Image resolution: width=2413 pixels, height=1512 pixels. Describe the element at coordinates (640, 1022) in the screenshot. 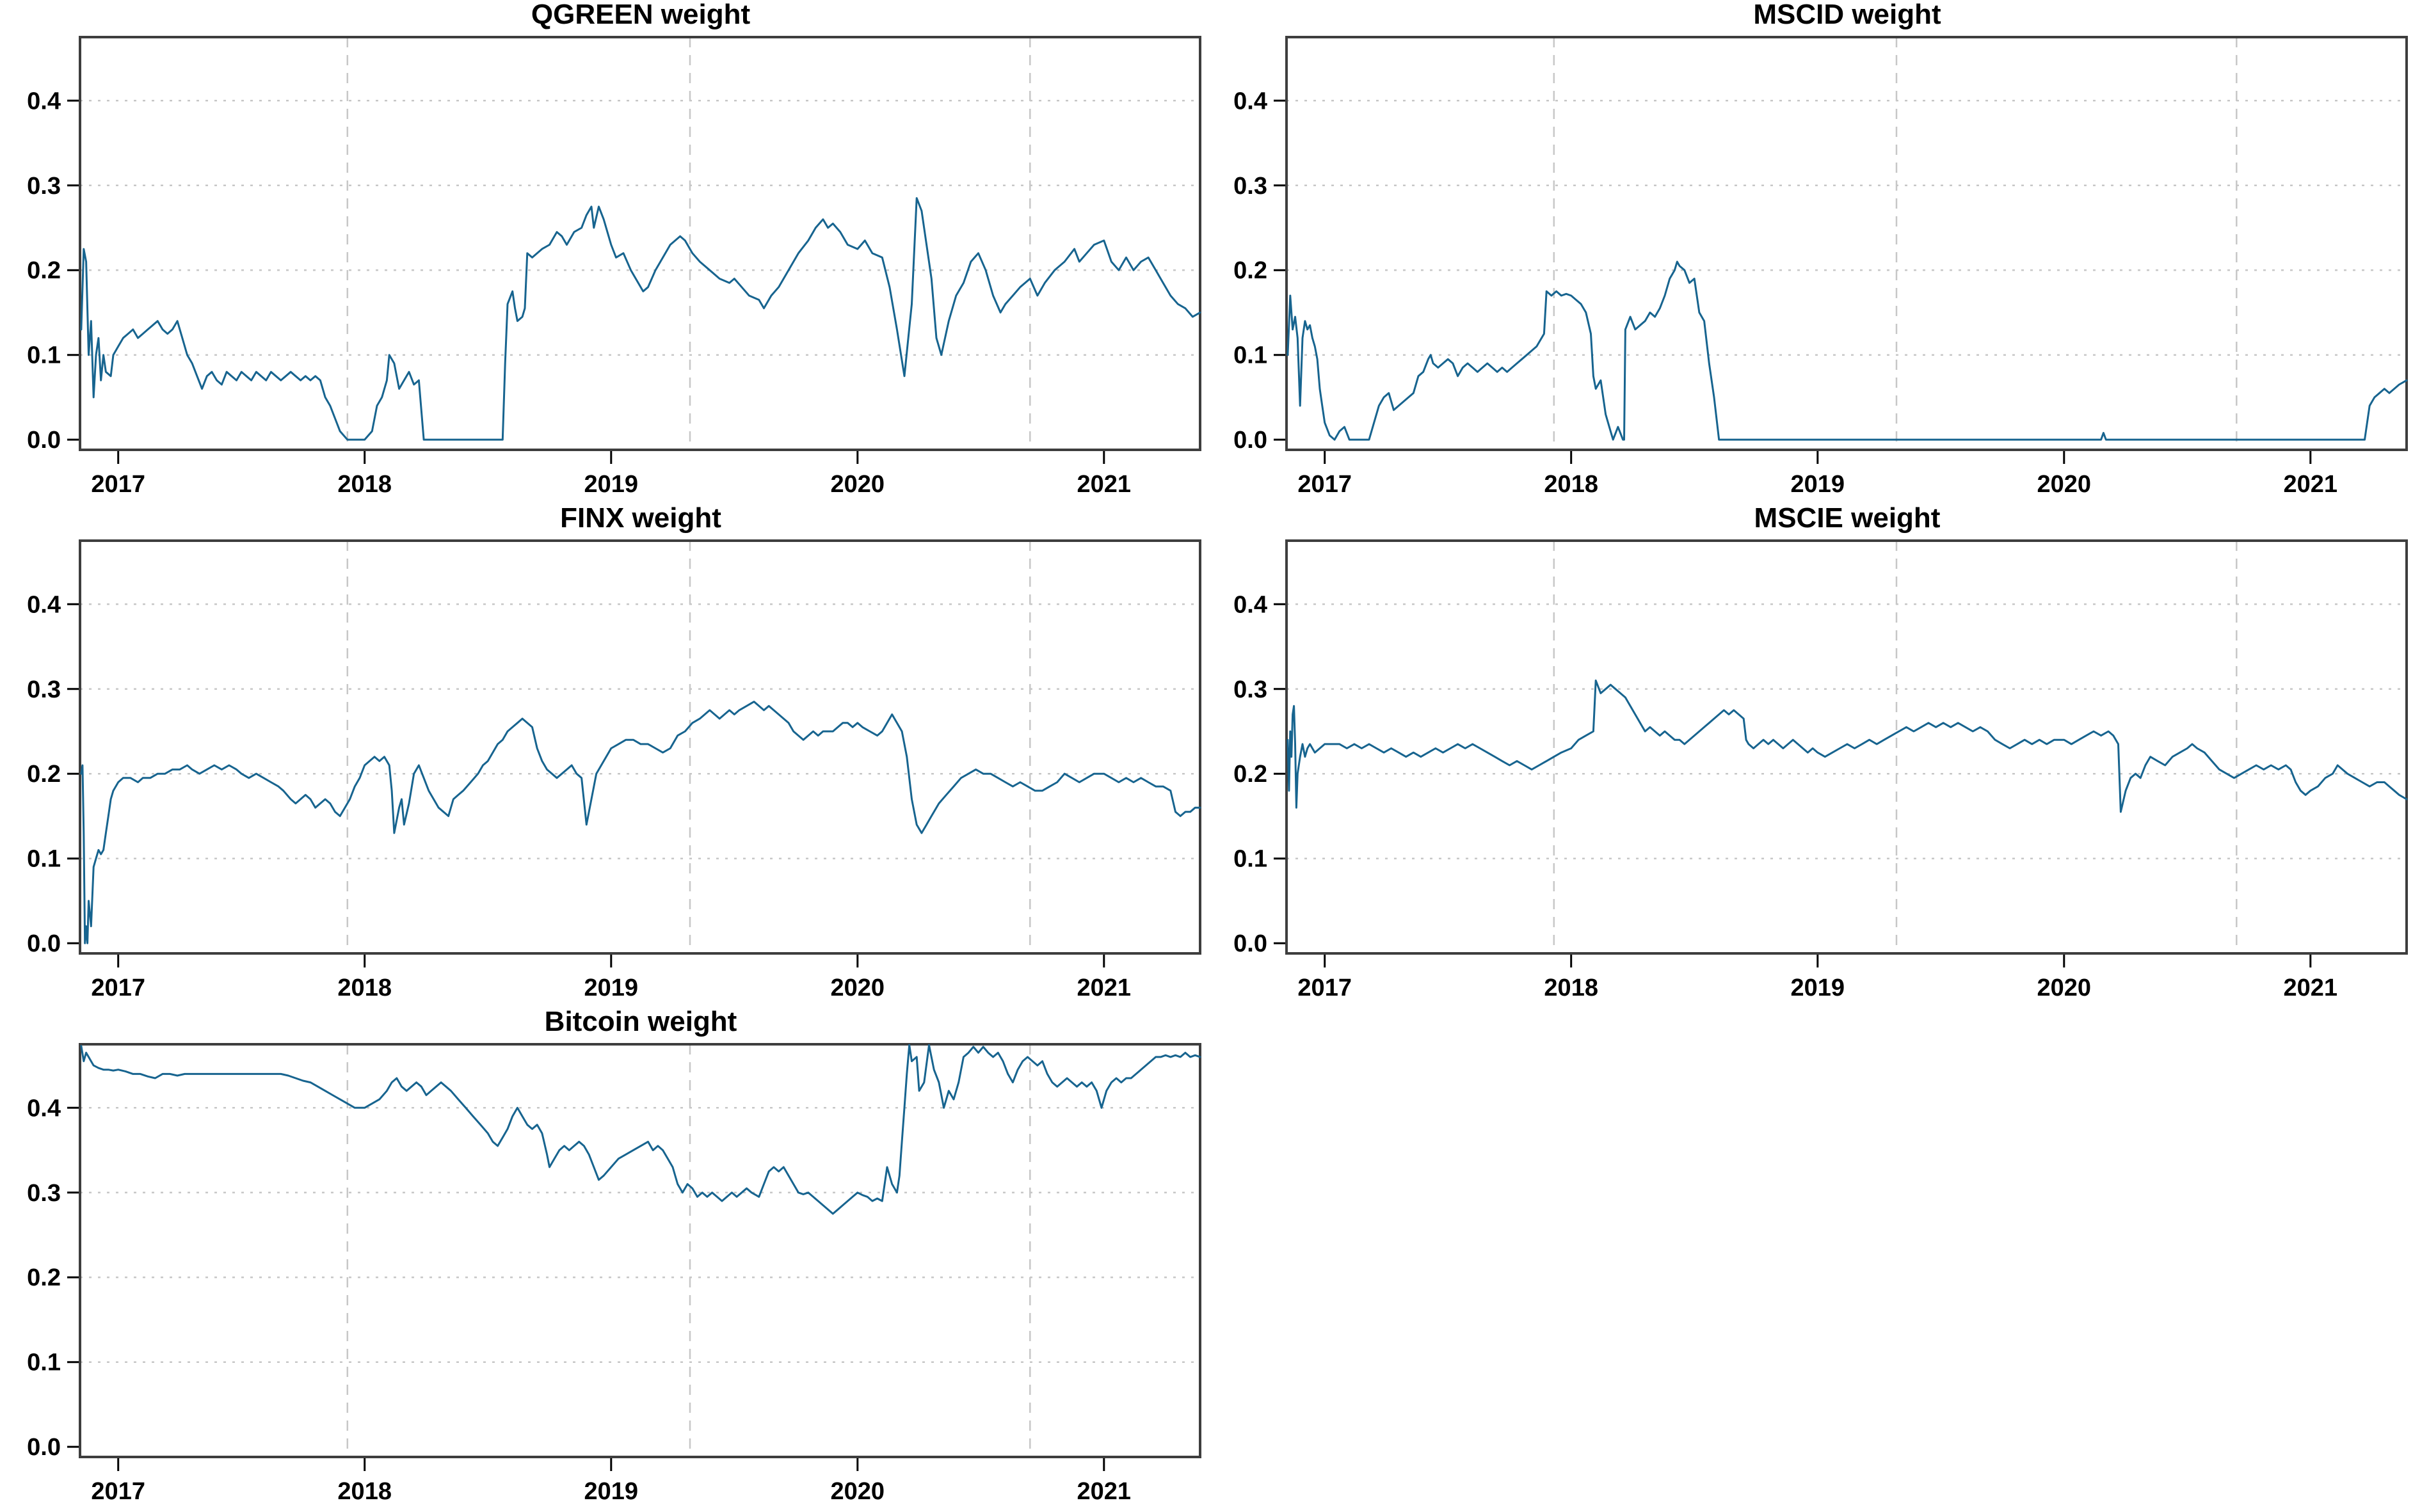

I see `chart-title-bitcoin: Bitcoin weight` at that location.